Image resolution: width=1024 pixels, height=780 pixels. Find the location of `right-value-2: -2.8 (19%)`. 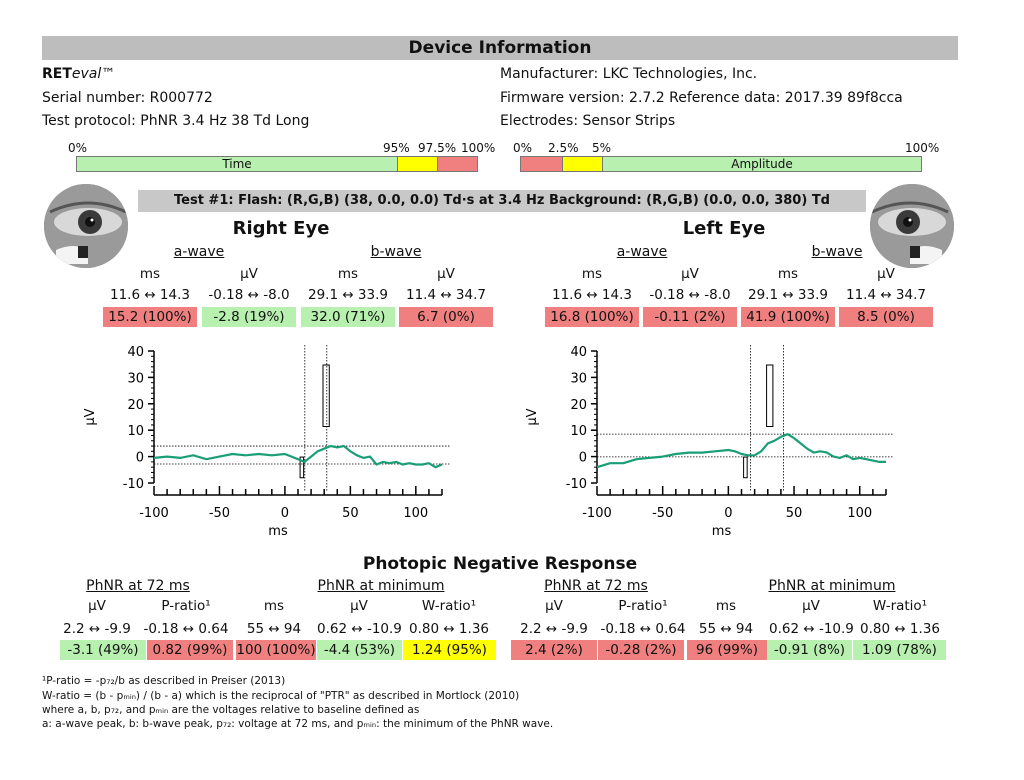

right-value-2: -2.8 (19%) is located at coordinates (249, 317).